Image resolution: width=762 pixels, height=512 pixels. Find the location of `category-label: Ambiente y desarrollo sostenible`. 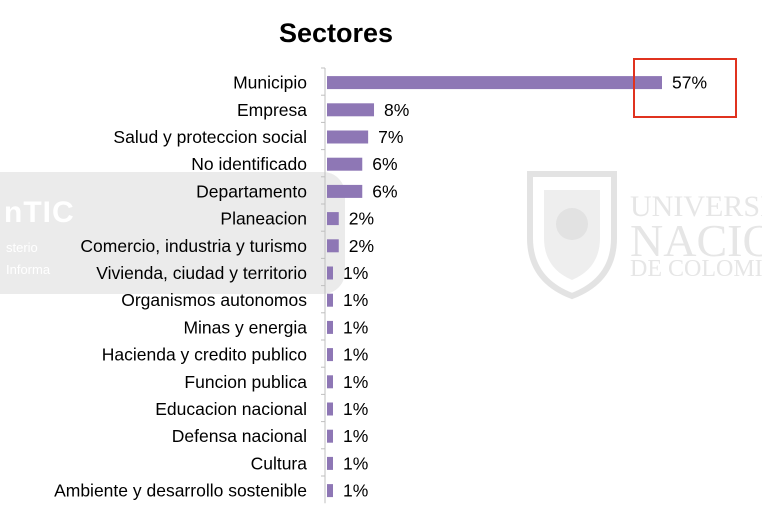

category-label: Ambiente y desarrollo sostenible is located at coordinates (180, 491).